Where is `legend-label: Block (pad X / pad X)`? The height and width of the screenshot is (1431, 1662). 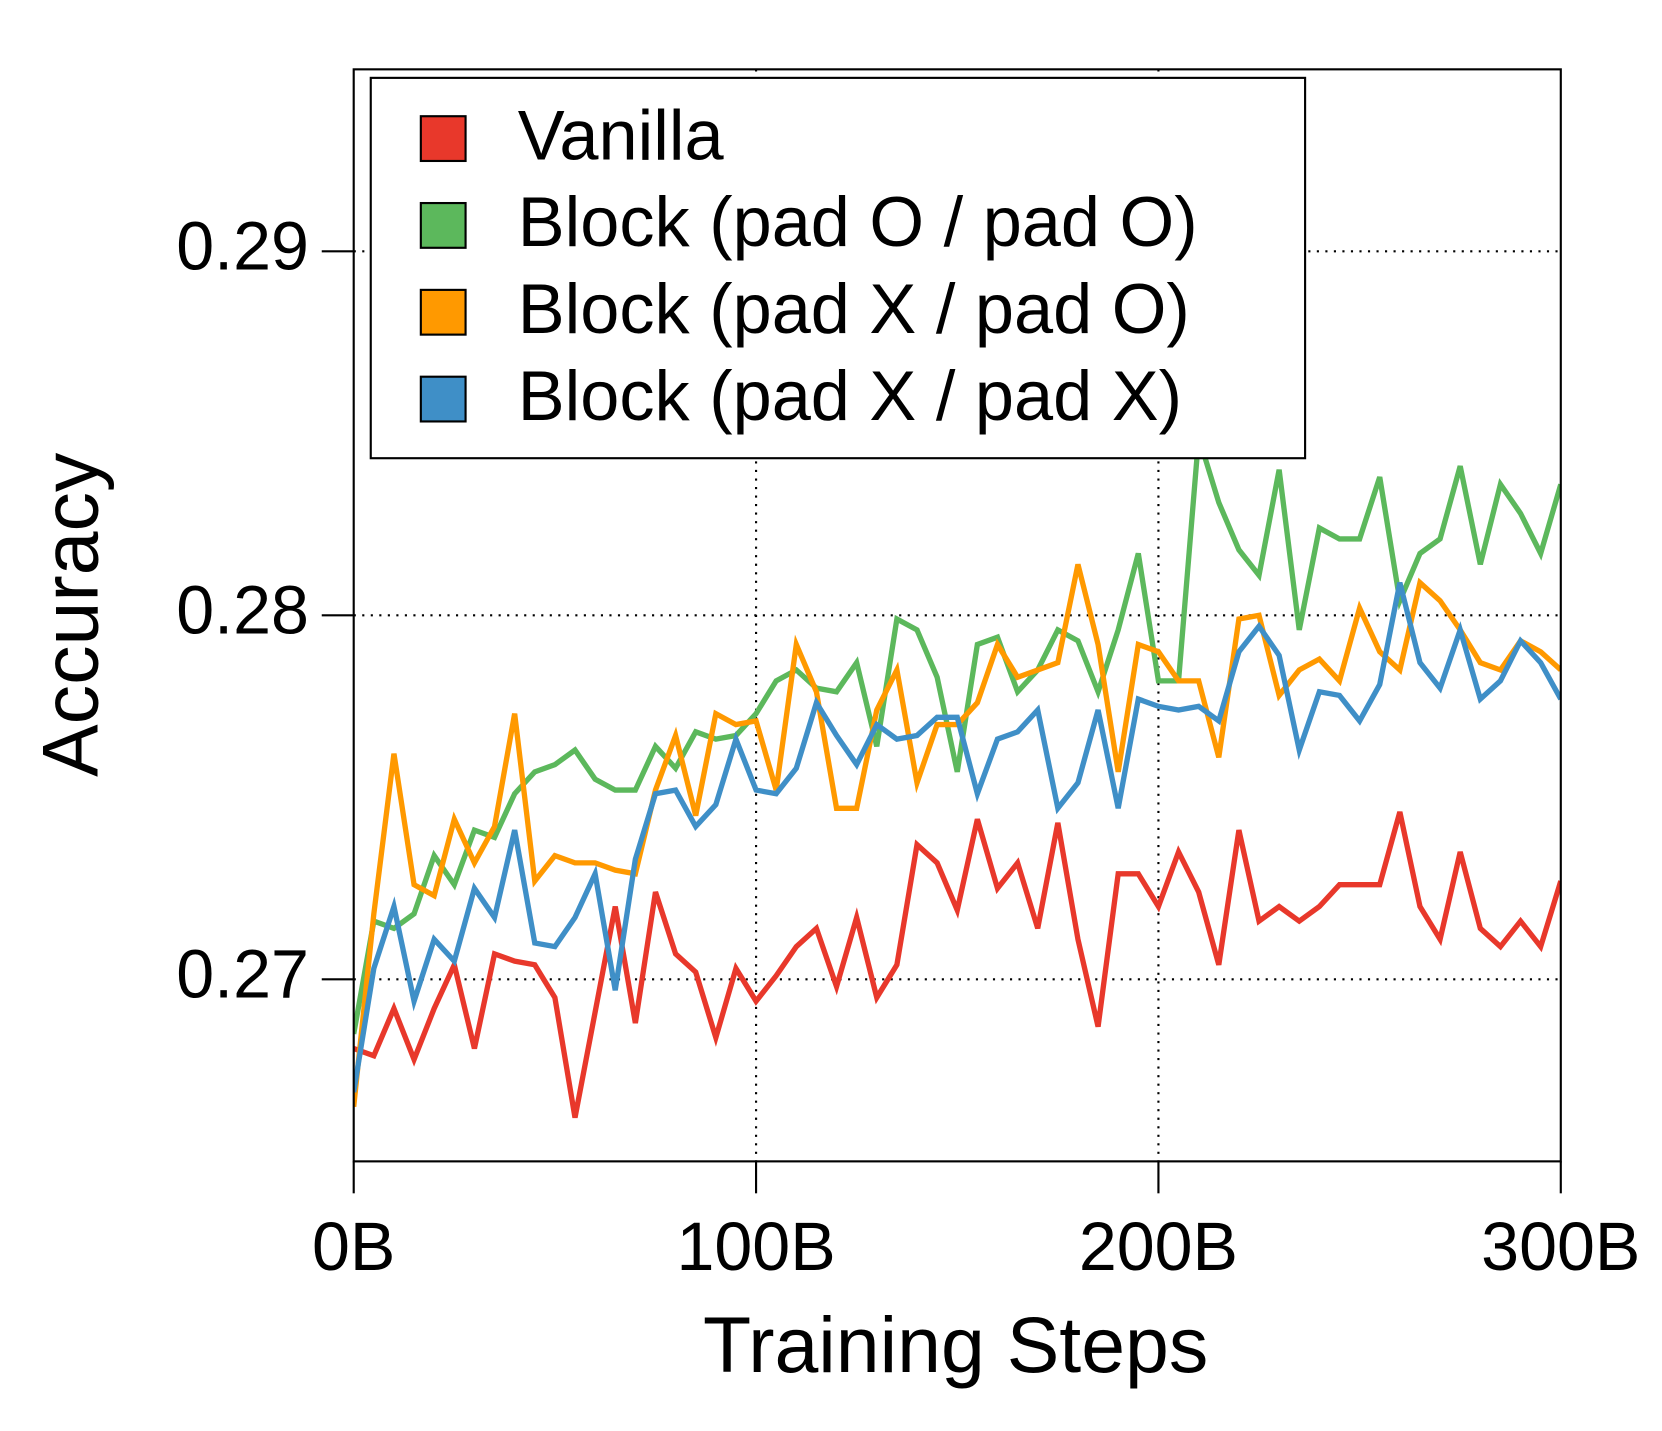 legend-label: Block (pad X / pad X) is located at coordinates (850, 395).